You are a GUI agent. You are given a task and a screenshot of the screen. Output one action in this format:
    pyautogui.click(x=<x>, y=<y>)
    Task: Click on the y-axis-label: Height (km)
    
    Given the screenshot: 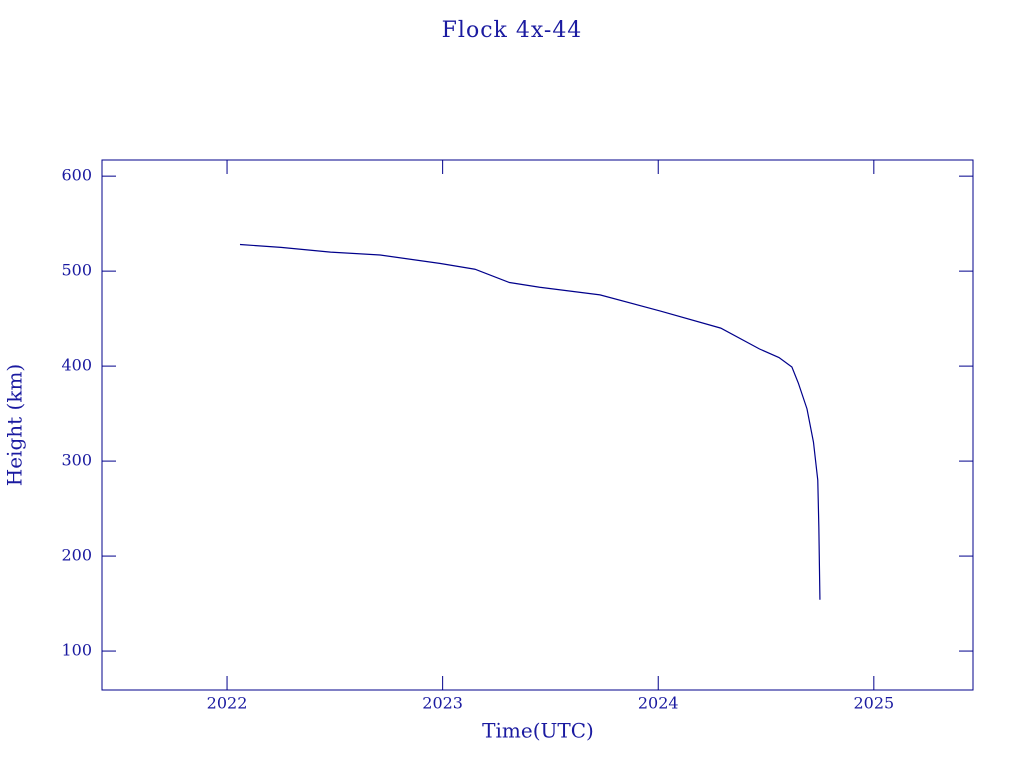 What is the action you would take?
    pyautogui.click(x=15, y=425)
    